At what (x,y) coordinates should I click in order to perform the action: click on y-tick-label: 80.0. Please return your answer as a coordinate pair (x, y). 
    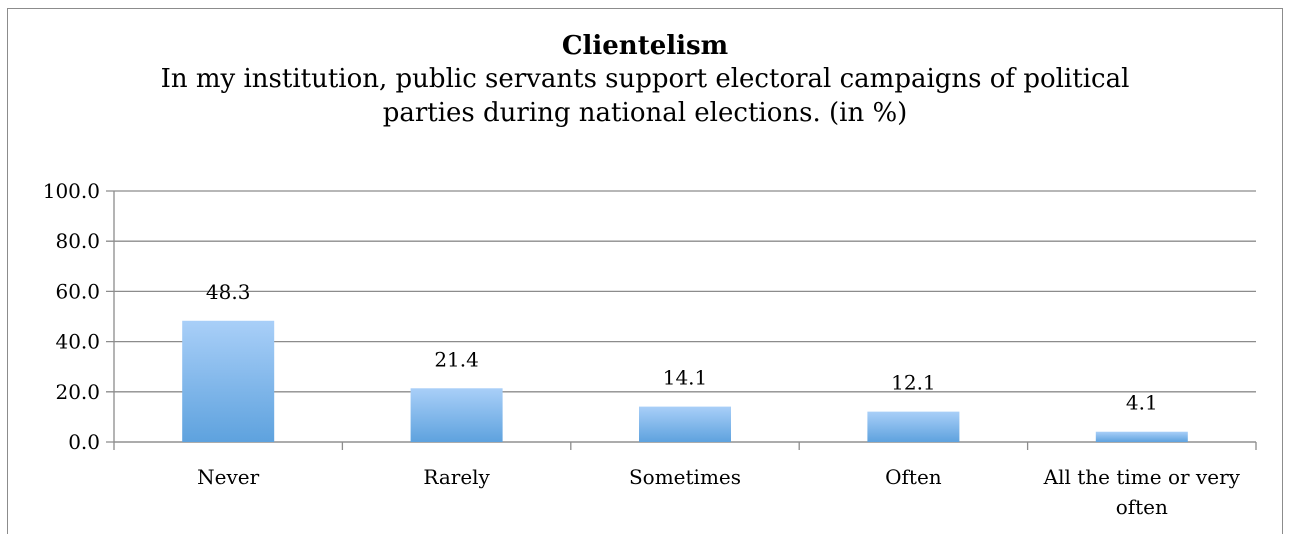
    Looking at the image, I should click on (77, 241).